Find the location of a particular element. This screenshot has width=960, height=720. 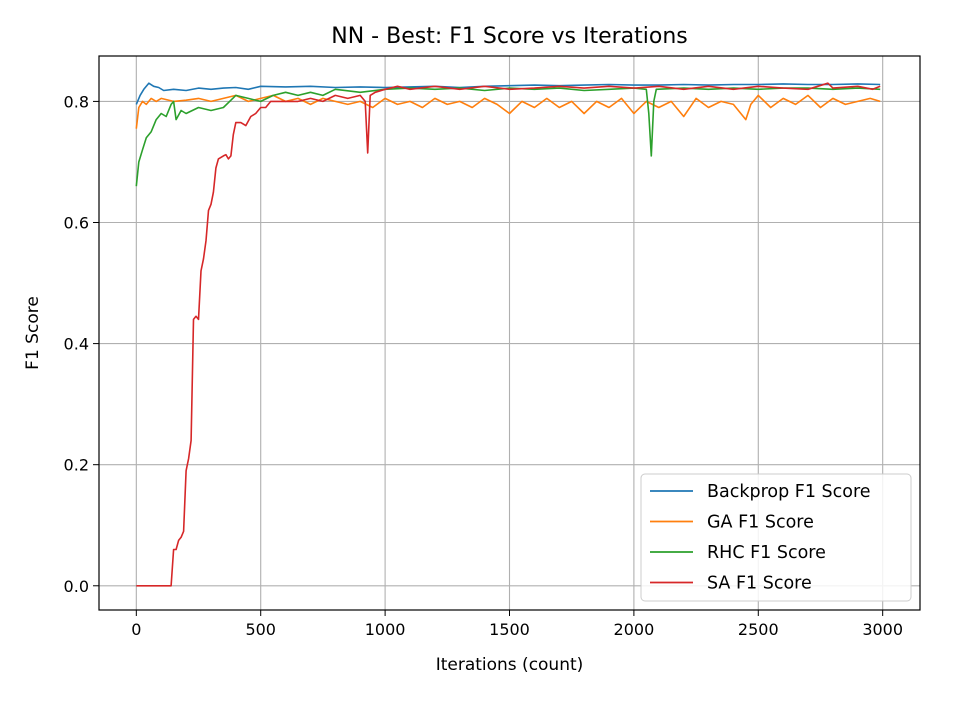

legend-label-3: SA F1 Score is located at coordinates (759, 584).